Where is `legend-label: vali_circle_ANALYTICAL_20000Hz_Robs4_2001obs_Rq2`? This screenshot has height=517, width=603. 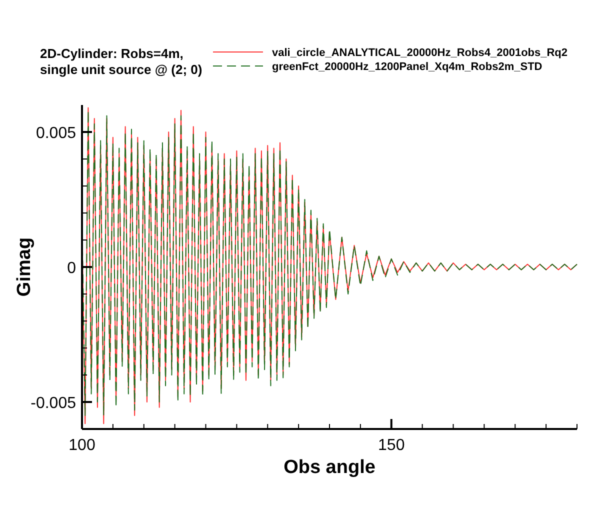 legend-label: vali_circle_ANALYTICAL_20000Hz_Robs4_2001obs_Rq2 is located at coordinates (420, 53).